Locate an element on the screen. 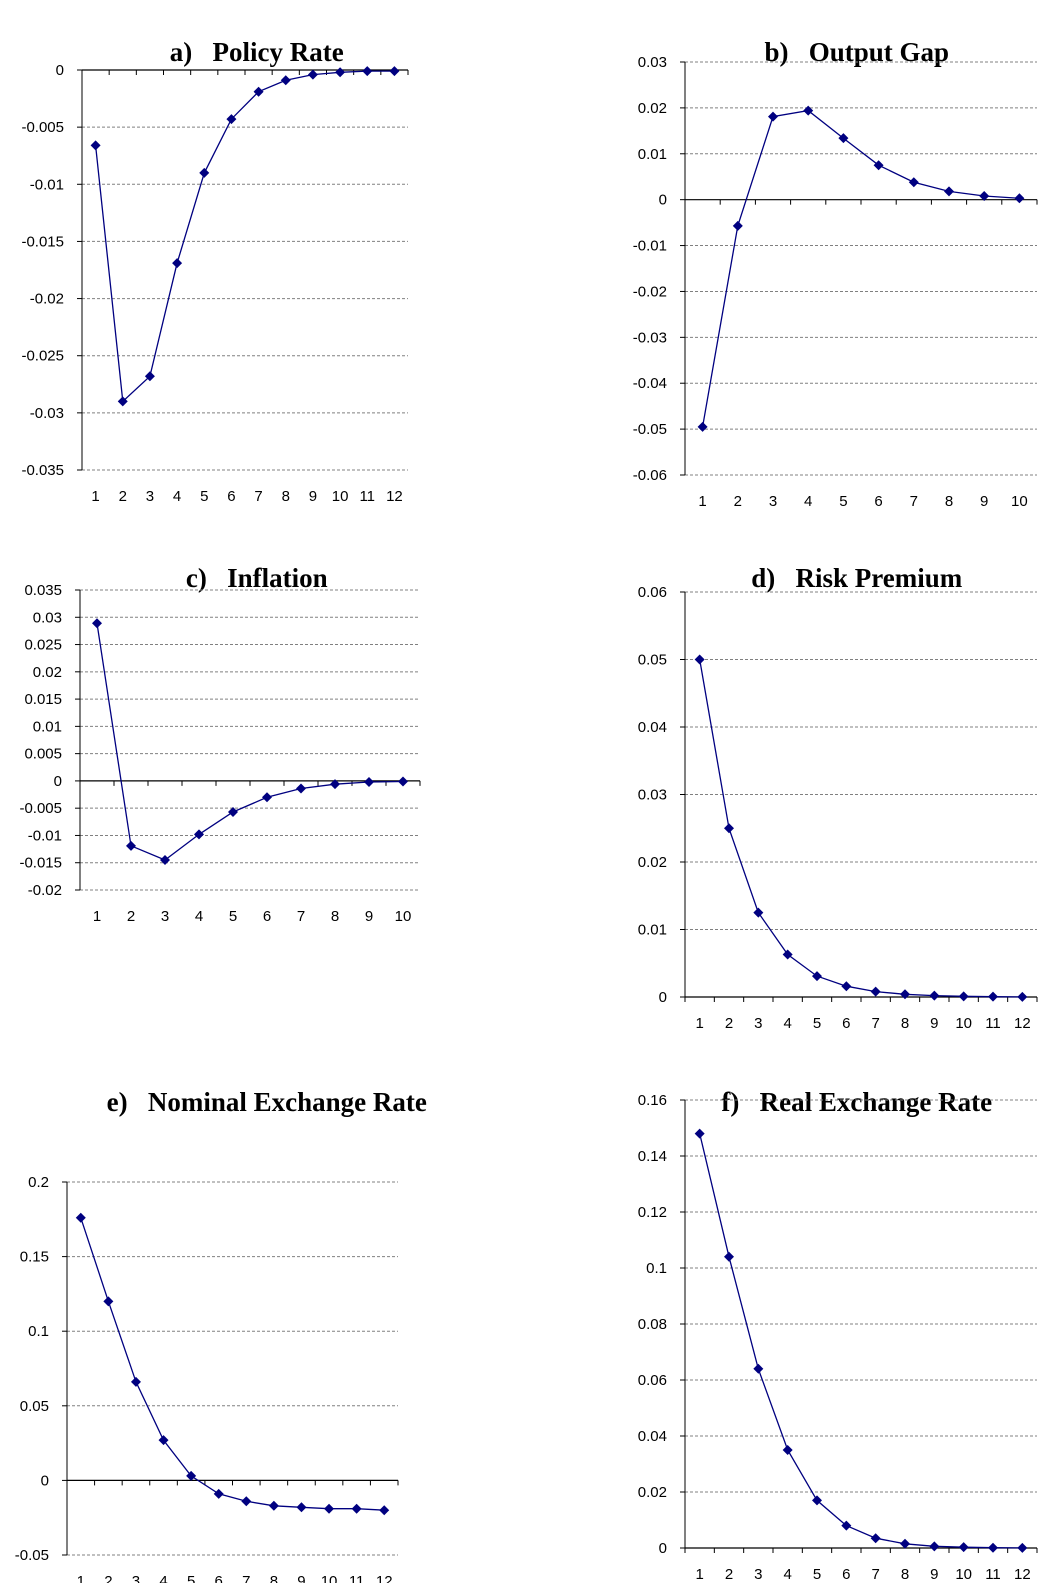 The image size is (1050, 1583). y-tick-label: 0.2 is located at coordinates (38, 1182).